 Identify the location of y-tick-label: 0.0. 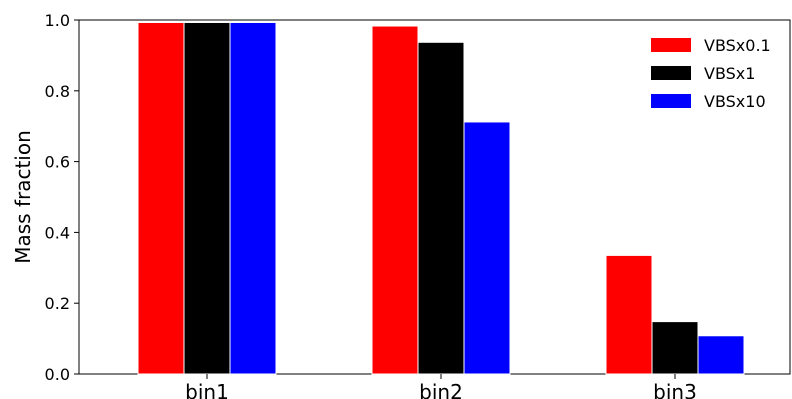
(57, 374).